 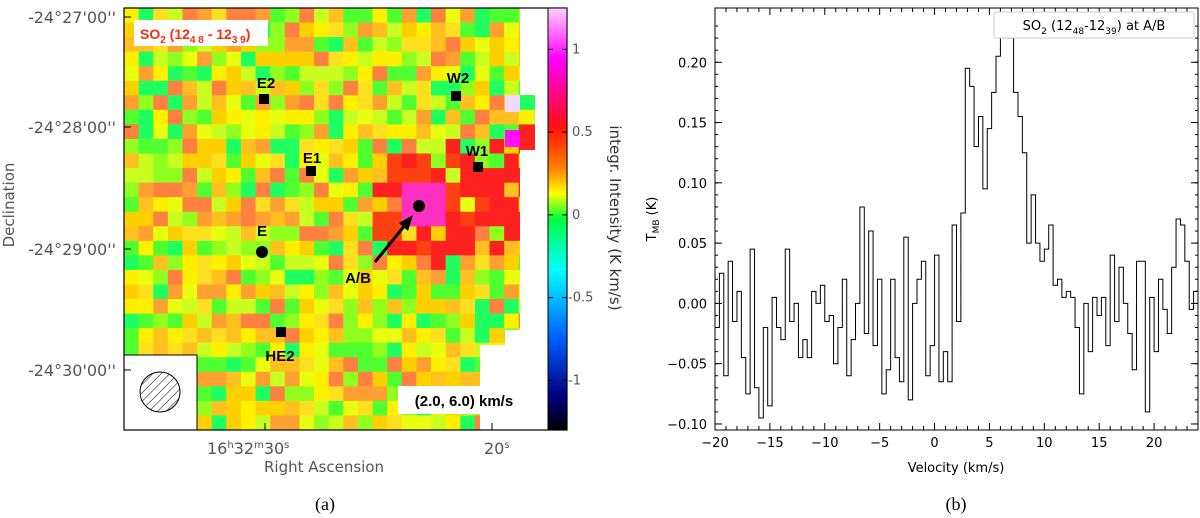 What do you see at coordinates (477, 157) in the screenshot?
I see `marker-W1: W1` at bounding box center [477, 157].